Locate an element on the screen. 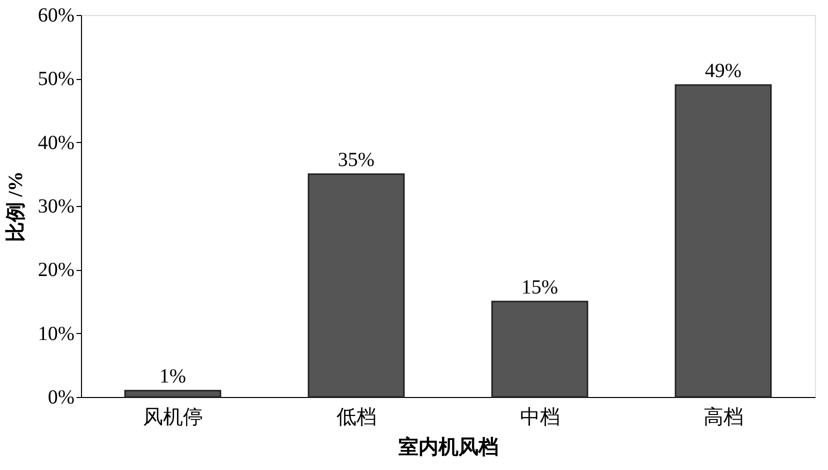 The image size is (828, 470). y-axis-title: 比例 /% is located at coordinates (15, 206).